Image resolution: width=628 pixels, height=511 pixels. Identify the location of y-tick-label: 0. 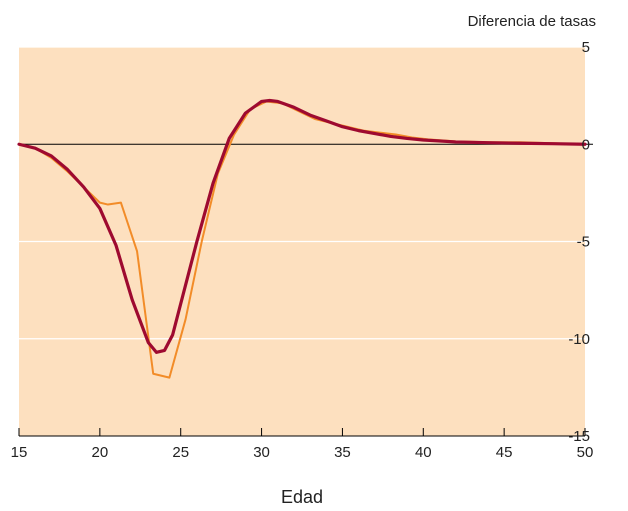
(586, 144).